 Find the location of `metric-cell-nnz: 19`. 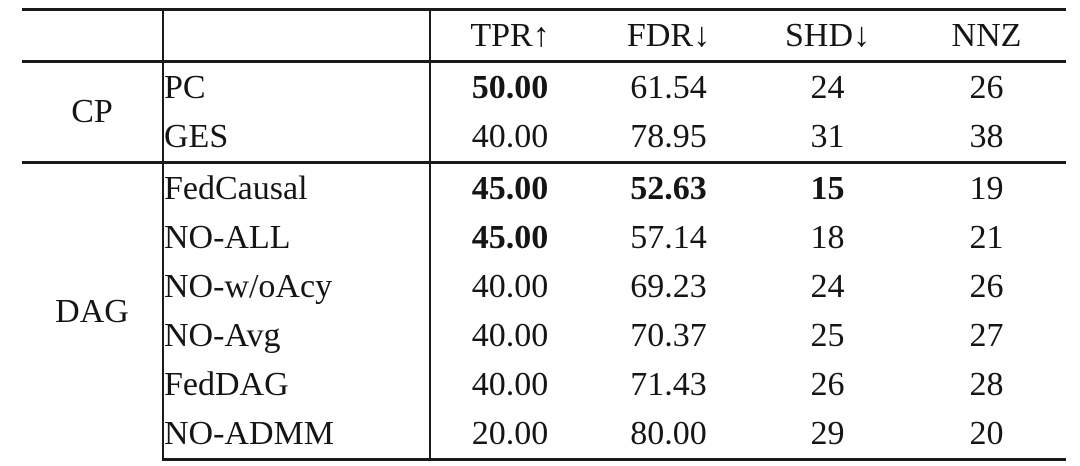

metric-cell-nnz: 19 is located at coordinates (986, 187).